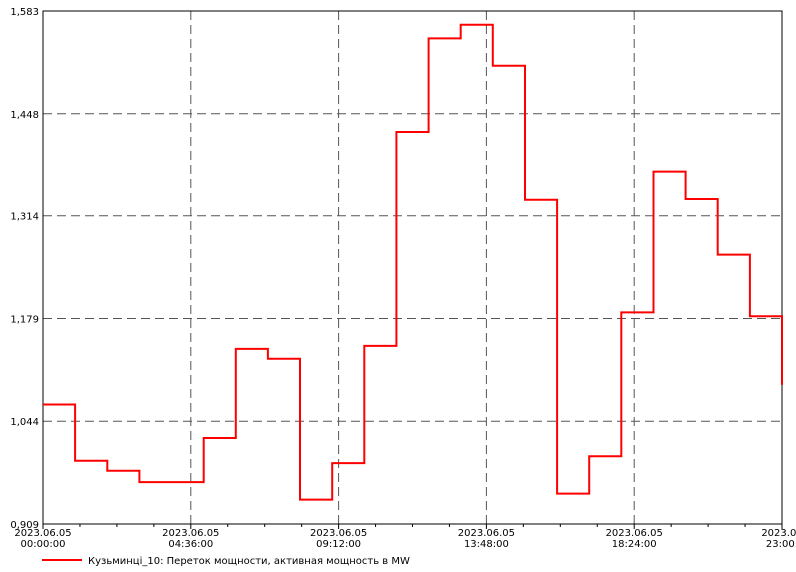 The height and width of the screenshot is (572, 796). Describe the element at coordinates (486, 544) in the screenshot. I see `x-tick-time-label: 13:48:00` at that location.